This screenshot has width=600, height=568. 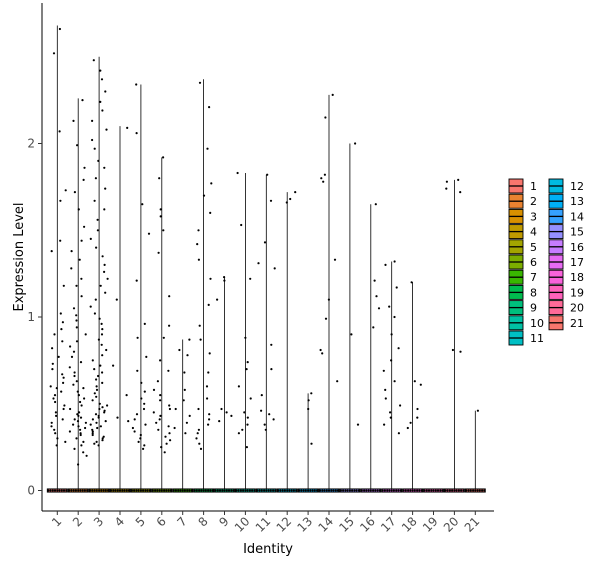 I want to click on x-tick-label: 4, so click(x=119, y=521).